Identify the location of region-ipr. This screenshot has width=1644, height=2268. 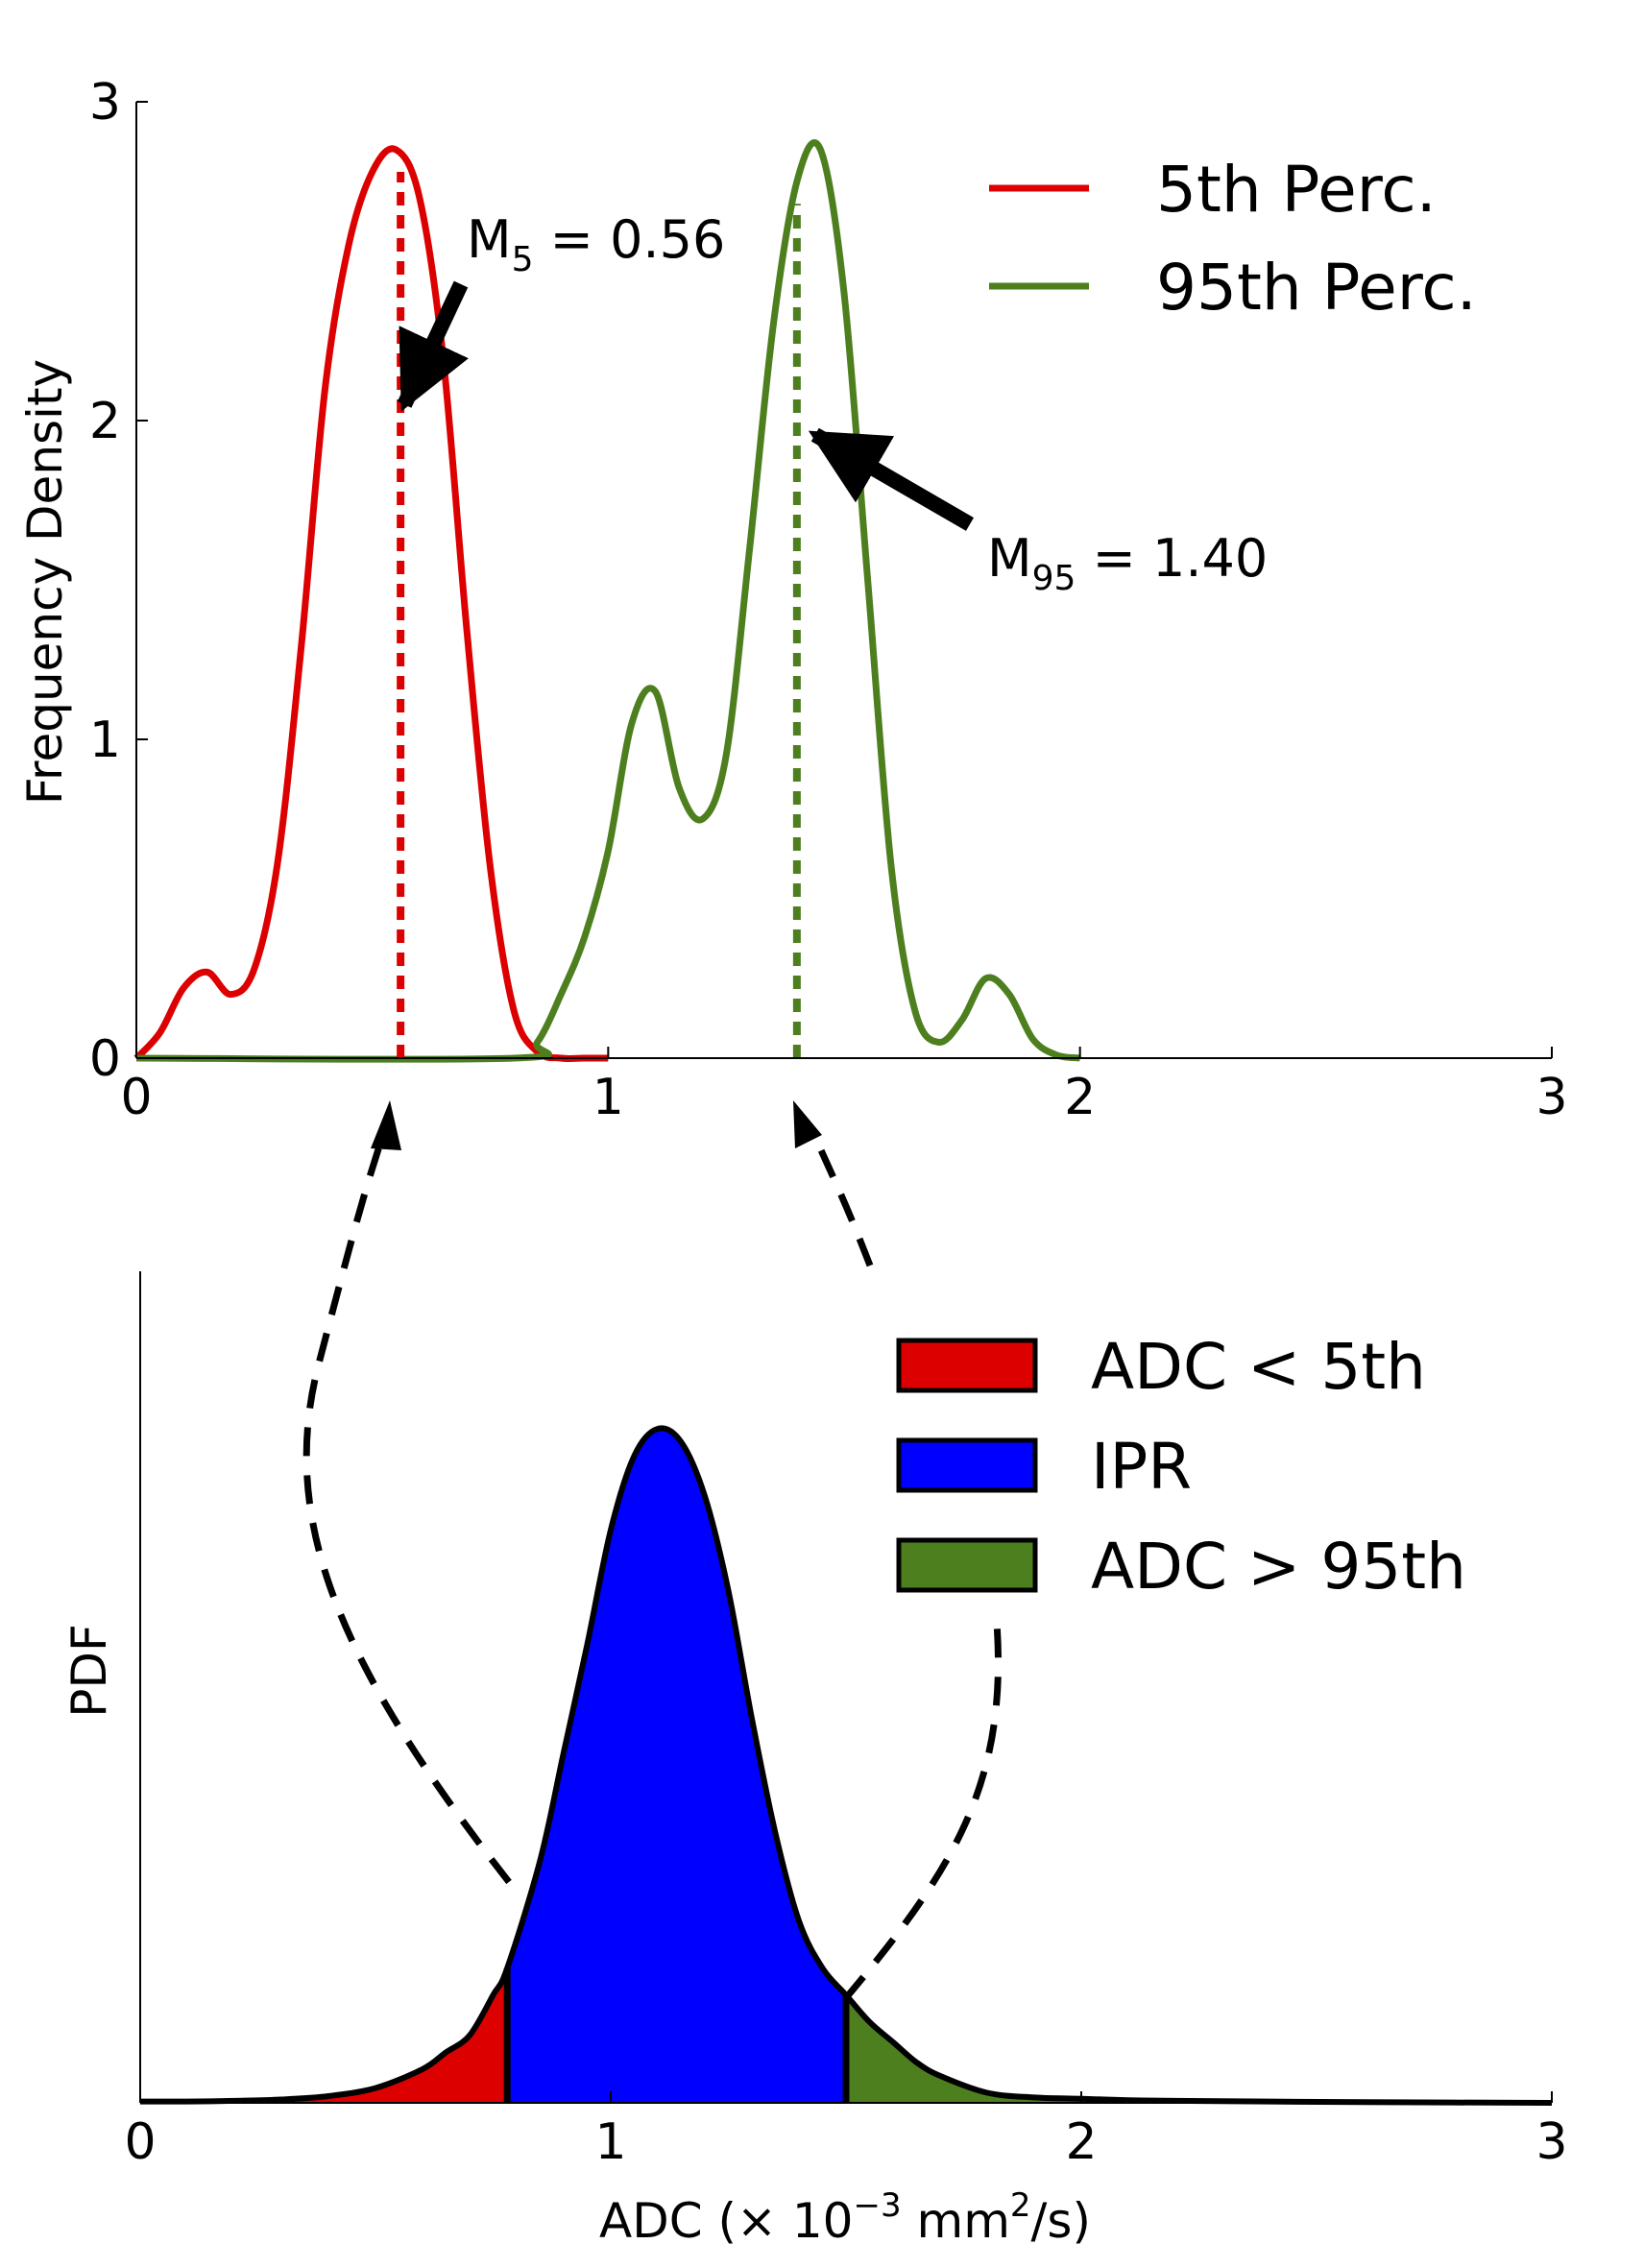
(676, 1765).